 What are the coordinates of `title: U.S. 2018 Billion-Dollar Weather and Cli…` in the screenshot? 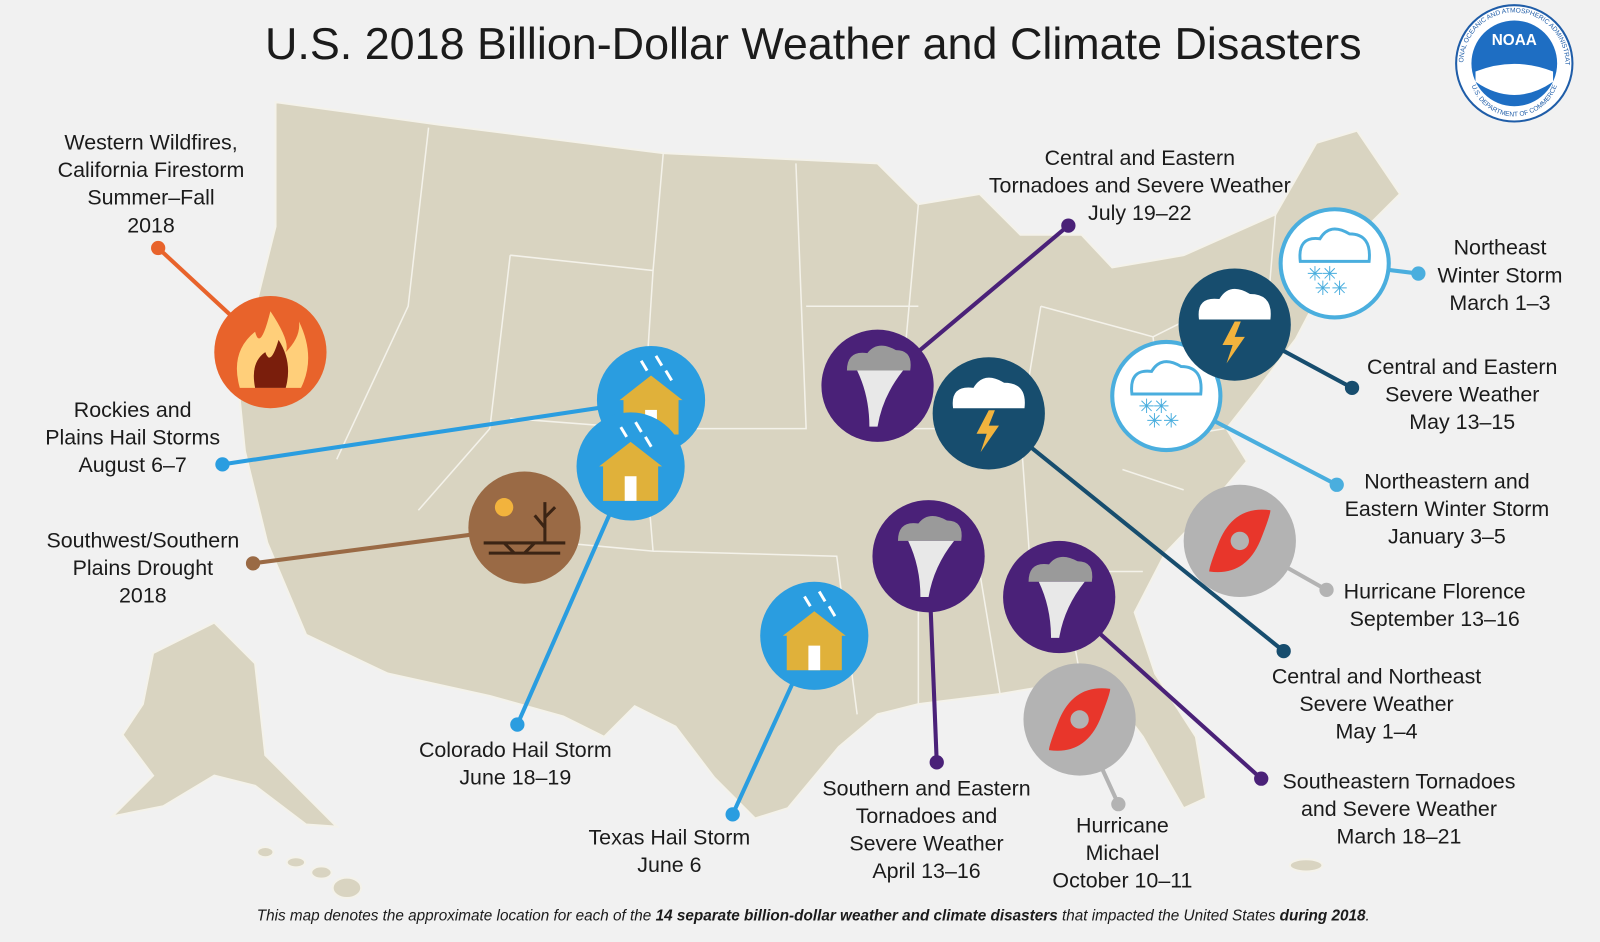 It's located at (813, 43).